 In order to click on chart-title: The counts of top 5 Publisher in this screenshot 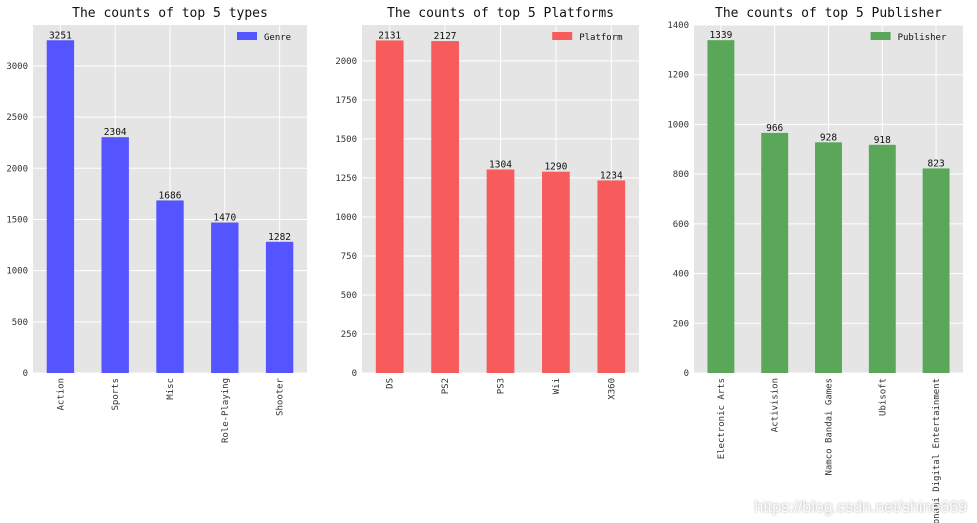, I will do `click(828, 13)`.